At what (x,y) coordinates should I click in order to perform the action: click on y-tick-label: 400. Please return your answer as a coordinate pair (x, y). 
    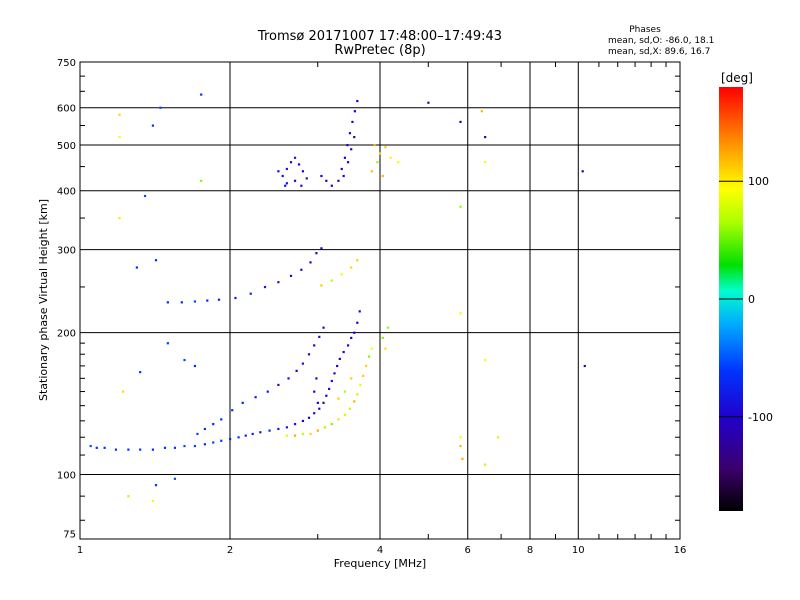
    Looking at the image, I should click on (66, 192).